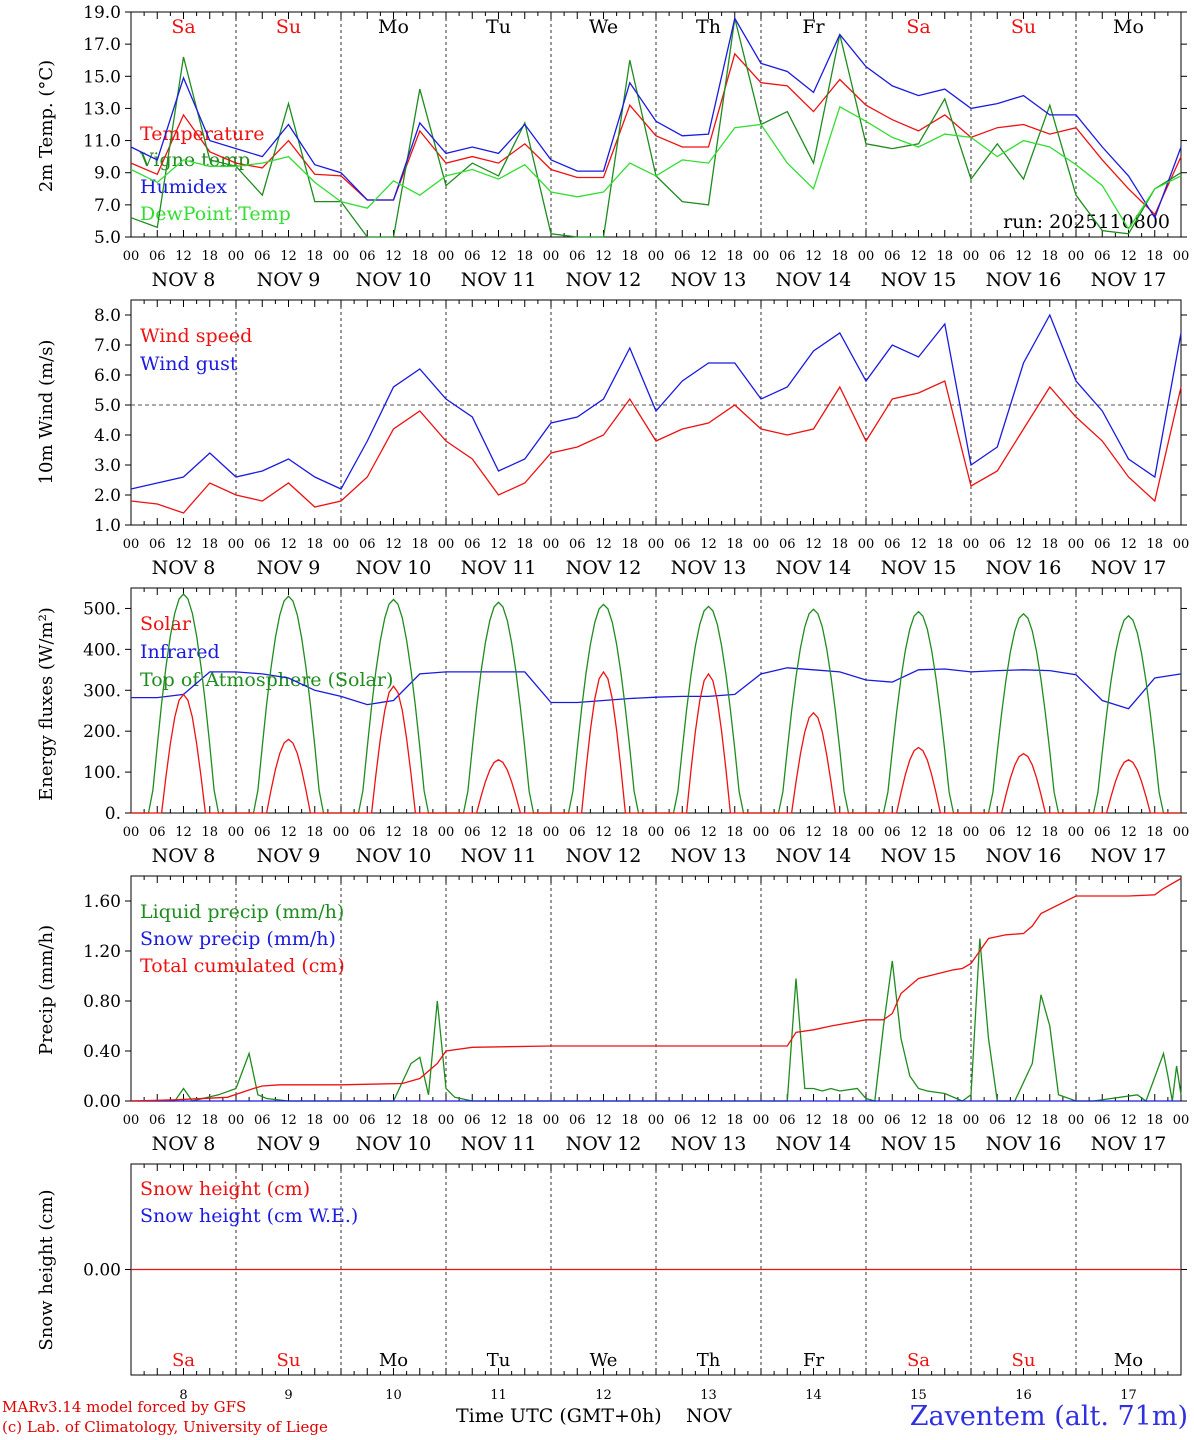  What do you see at coordinates (107, 436) in the screenshot?
I see `y-tick-label: 4.0` at bounding box center [107, 436].